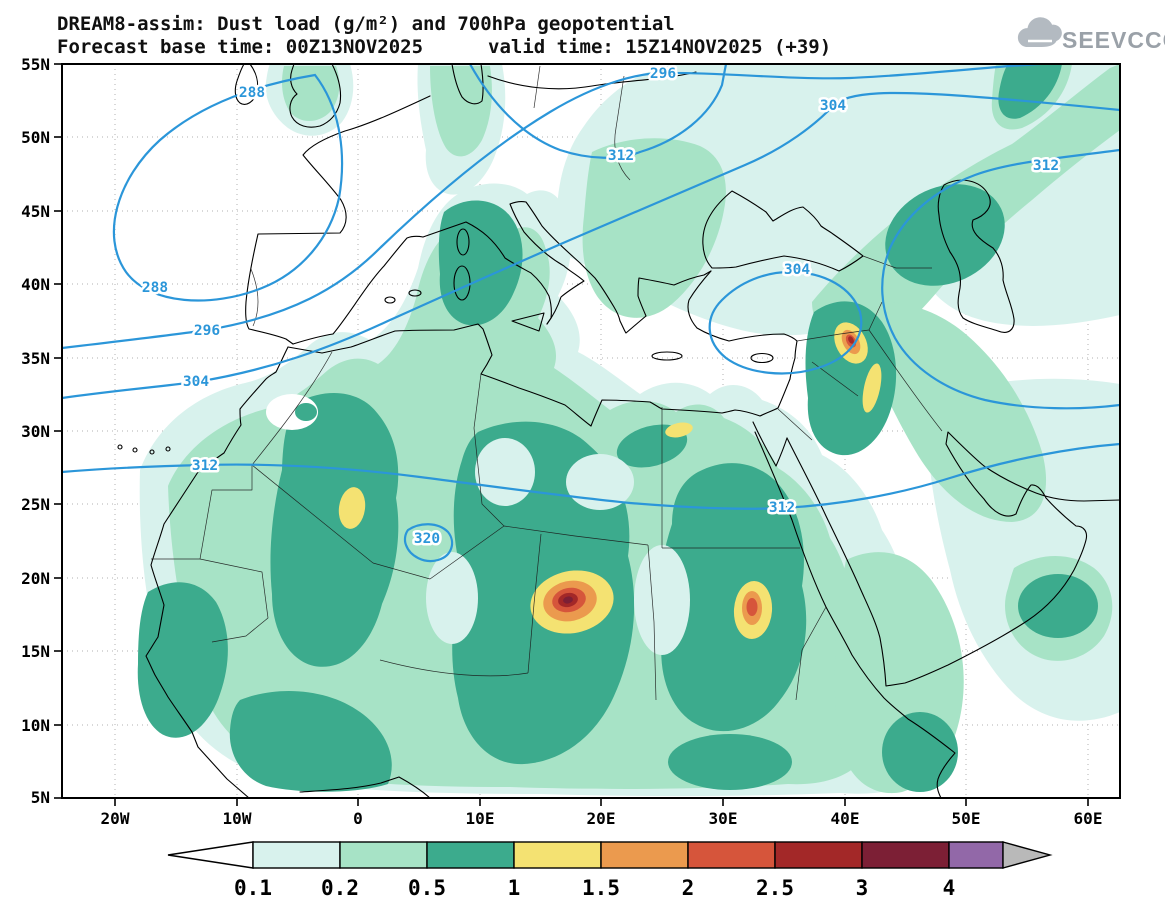  What do you see at coordinates (480, 818) in the screenshot?
I see `x-axis-label: 10E` at bounding box center [480, 818].